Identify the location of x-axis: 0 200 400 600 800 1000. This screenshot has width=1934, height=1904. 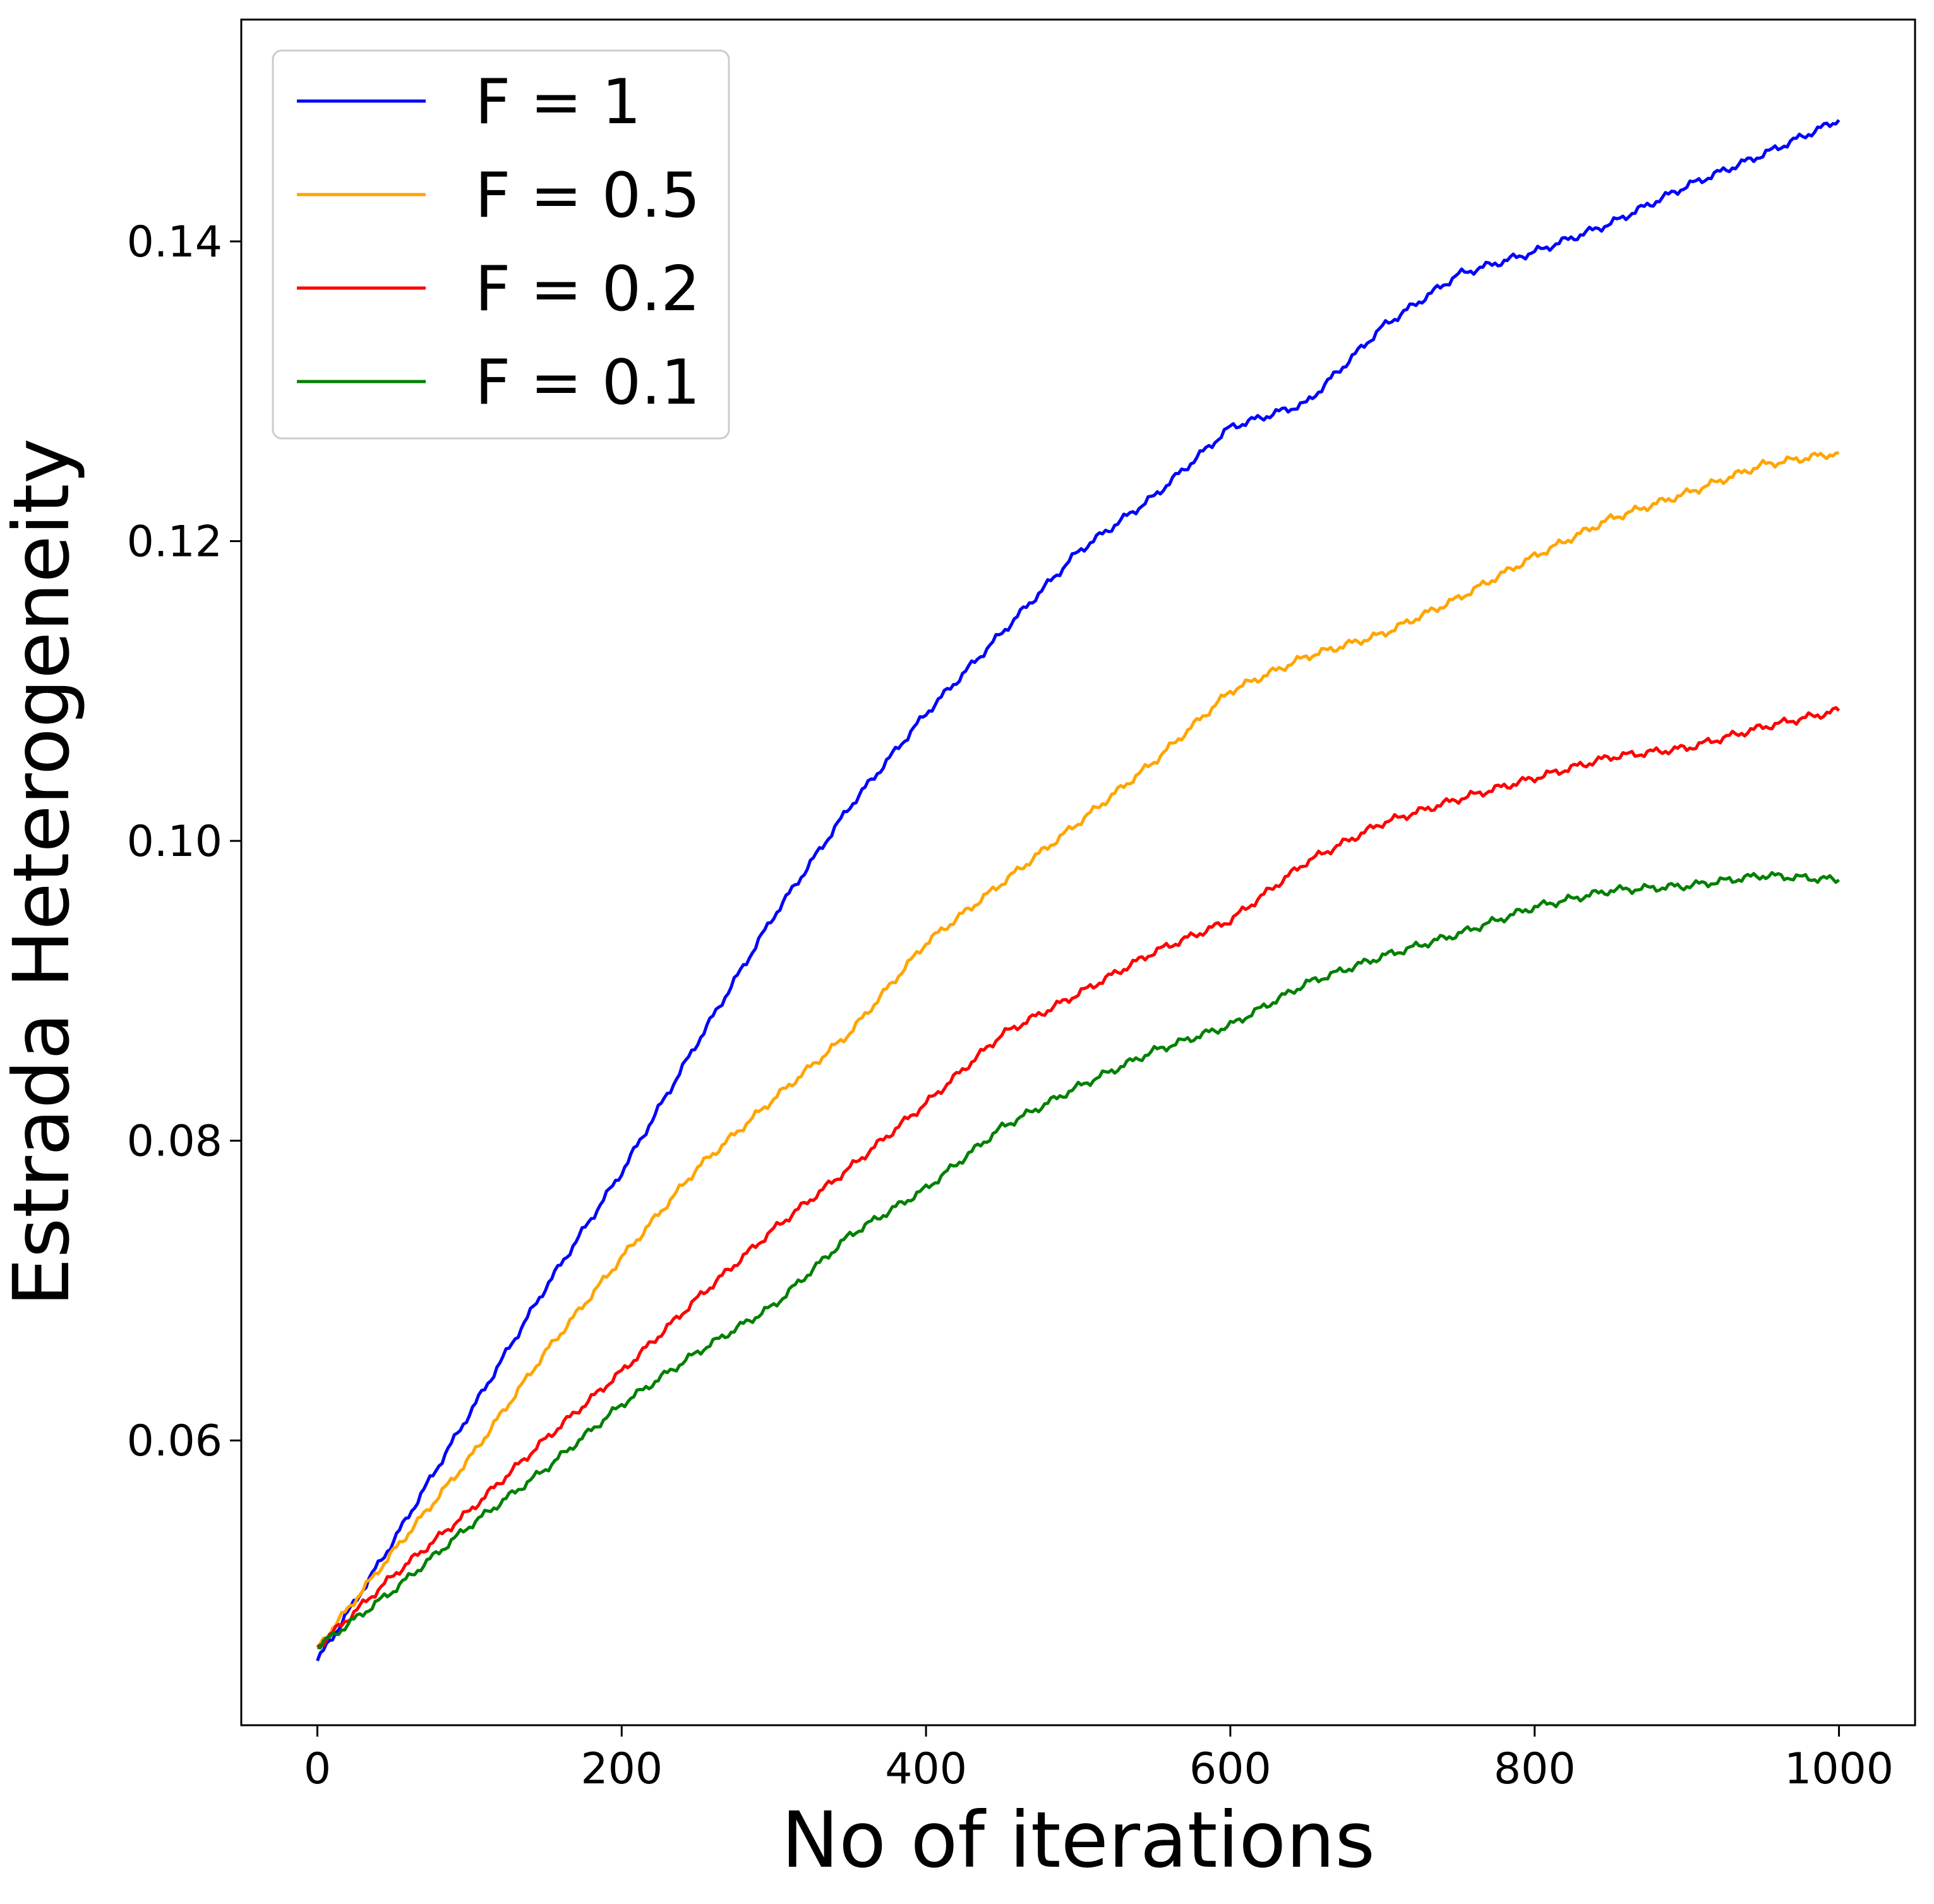
(1099, 1759).